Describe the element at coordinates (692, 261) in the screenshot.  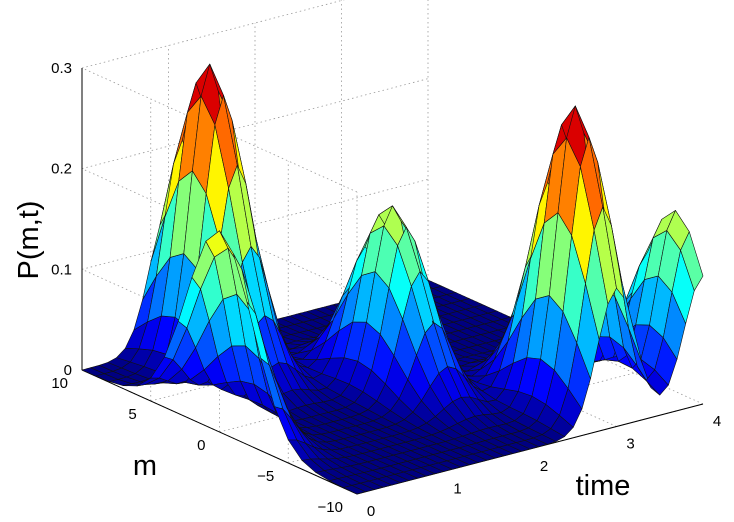
I see `surface-cell` at that location.